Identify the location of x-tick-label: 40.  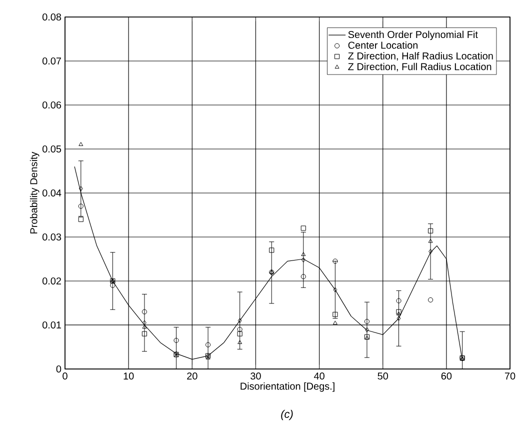
(319, 376).